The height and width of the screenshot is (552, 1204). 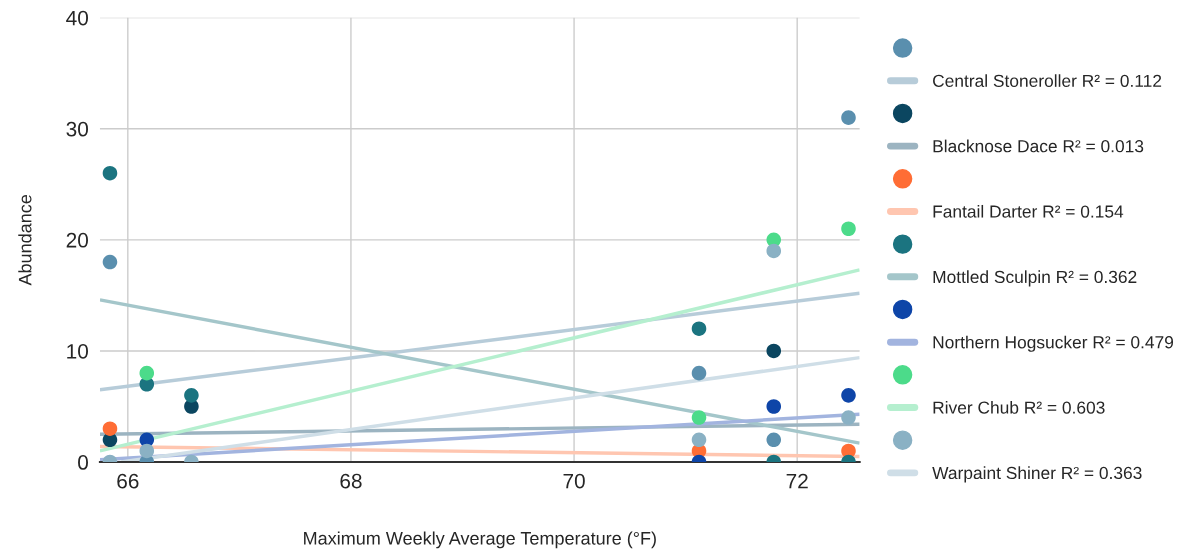 I want to click on x-tick-label: 72, so click(x=797, y=481).